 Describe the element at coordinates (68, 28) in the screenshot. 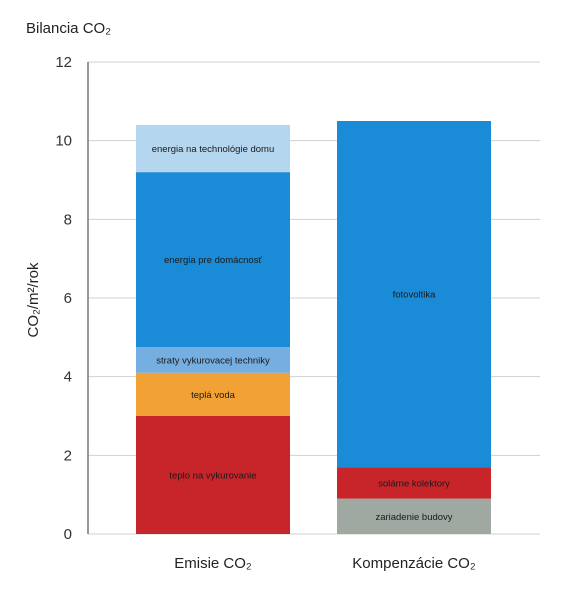

I see `chart-title: Bilancia CO₂` at that location.